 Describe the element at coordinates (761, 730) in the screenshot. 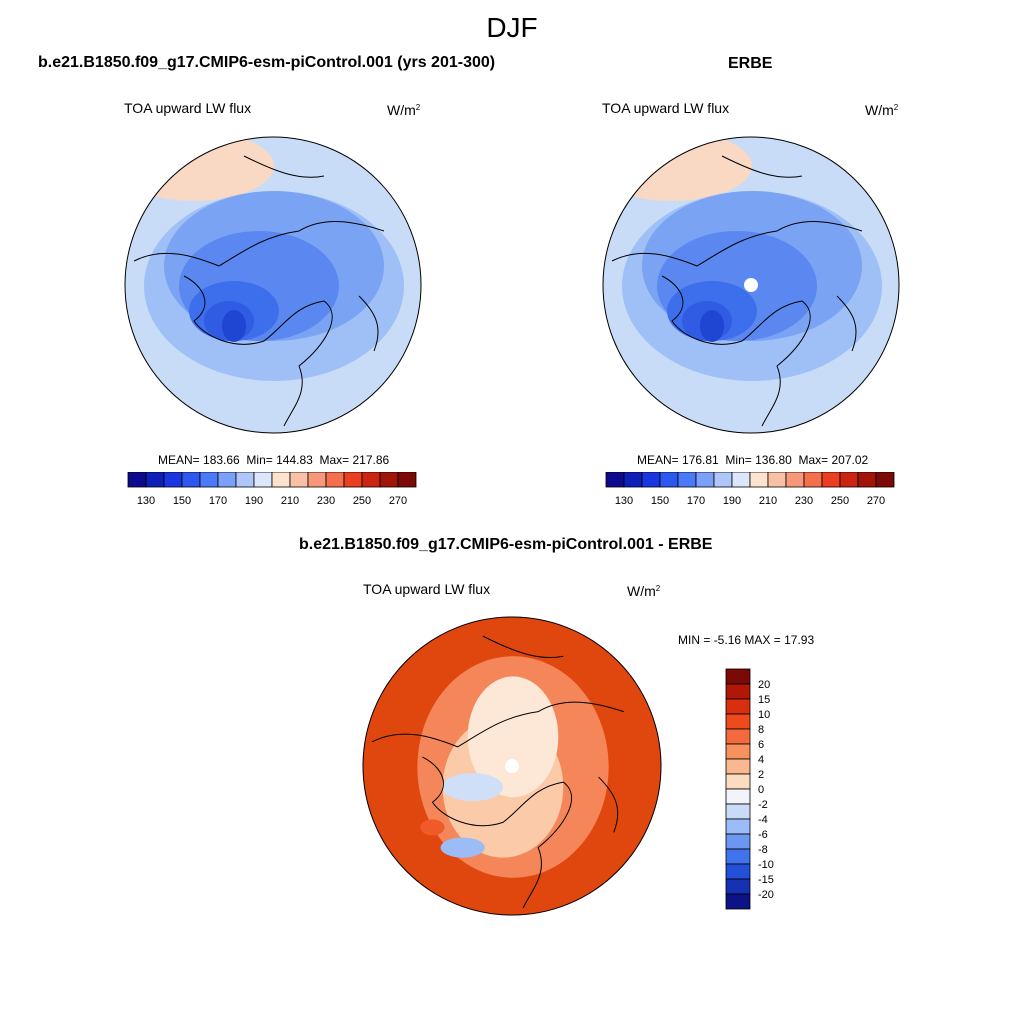

I see `colorbar-tick-label: 8` at that location.